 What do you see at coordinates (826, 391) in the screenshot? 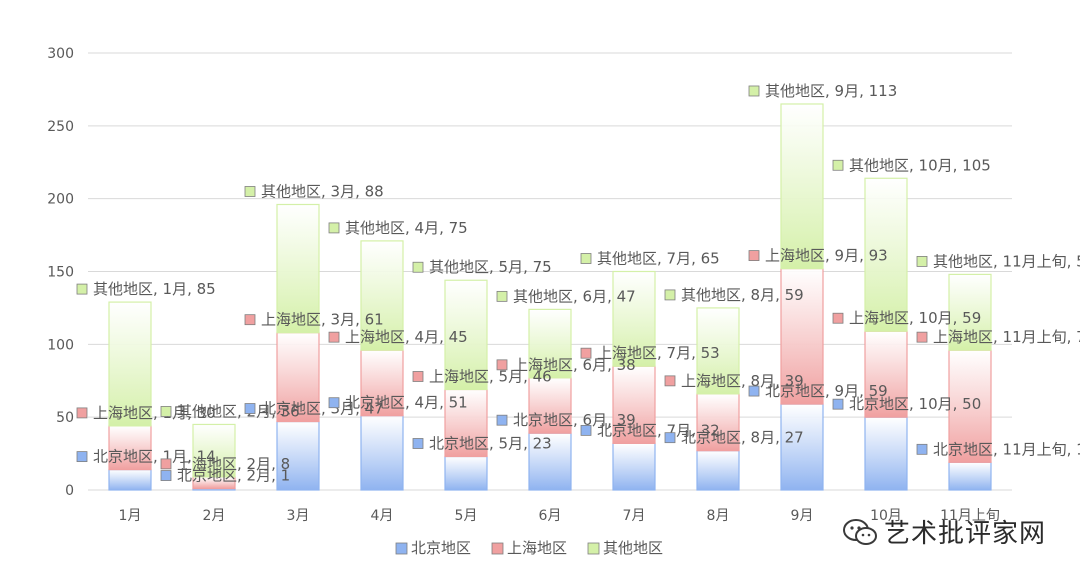
I see `data-label: 北京地区, 9月, 59` at bounding box center [826, 391].